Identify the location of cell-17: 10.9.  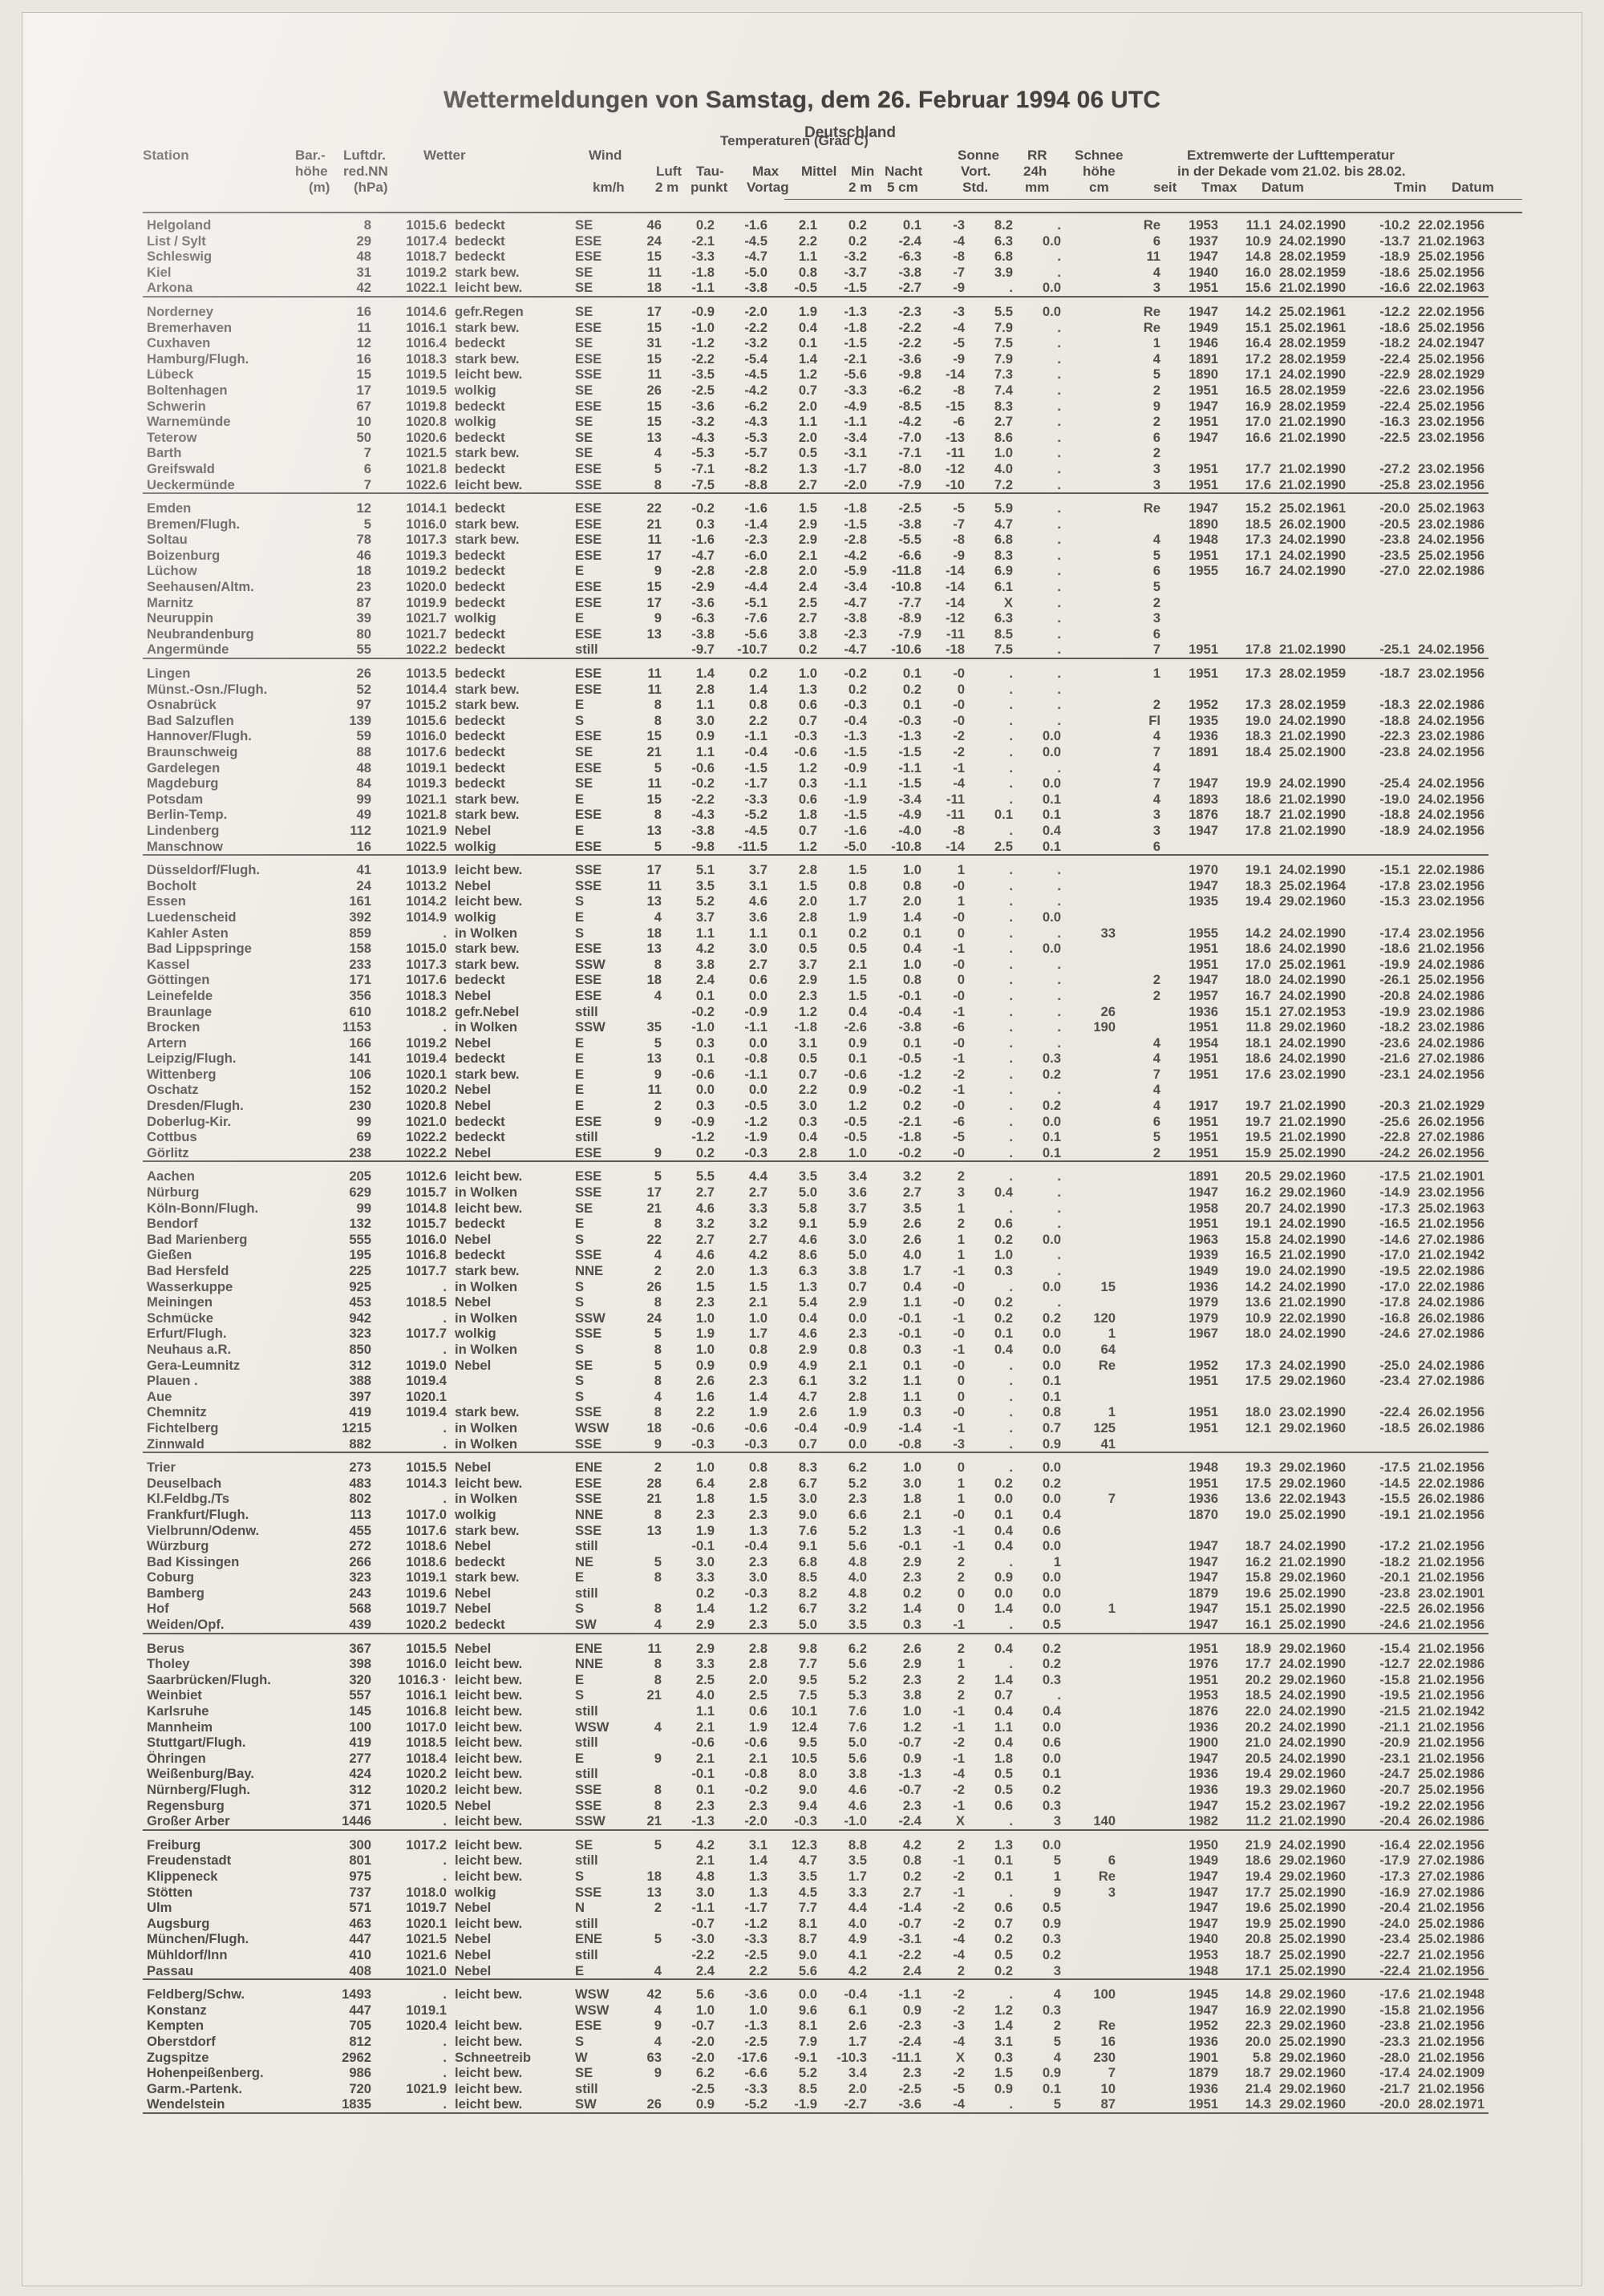
(1258, 241).